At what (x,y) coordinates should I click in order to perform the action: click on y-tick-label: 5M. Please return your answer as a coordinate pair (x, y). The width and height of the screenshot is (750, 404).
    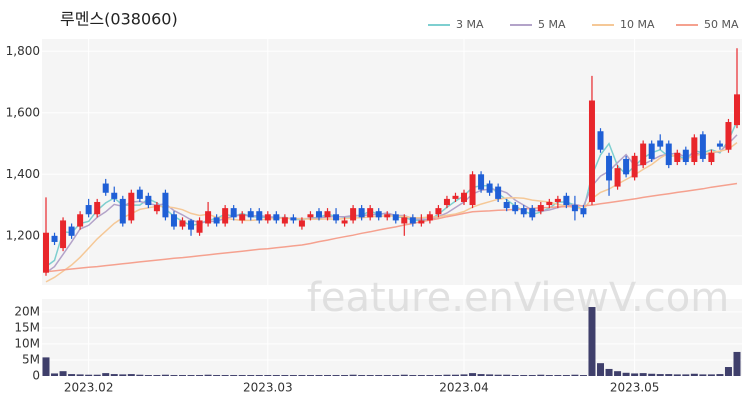
    Looking at the image, I should click on (31, 359).